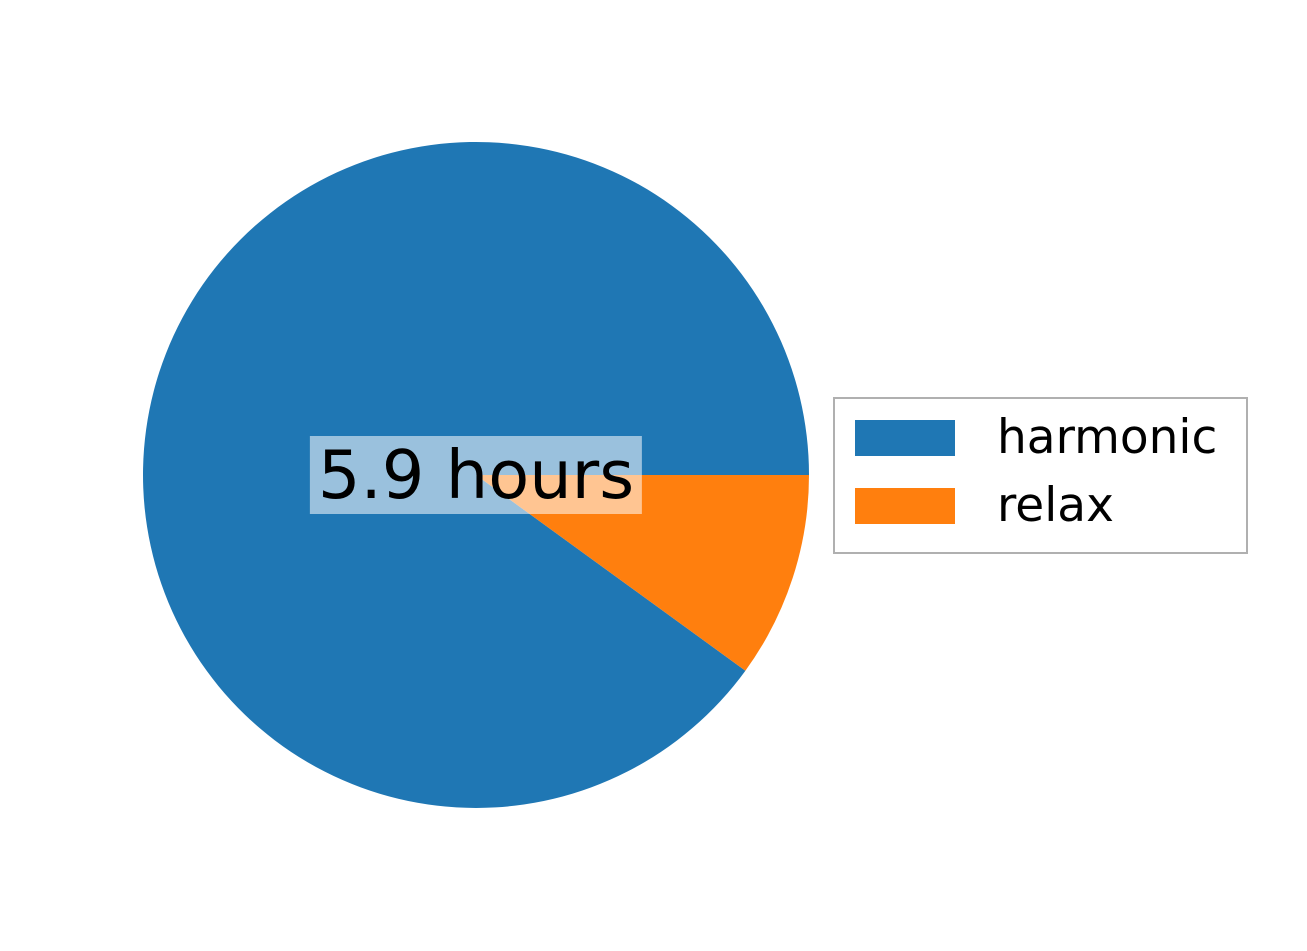 The height and width of the screenshot is (951, 1307). What do you see at coordinates (1040, 475) in the screenshot?
I see `legend: harmonic relax` at bounding box center [1040, 475].